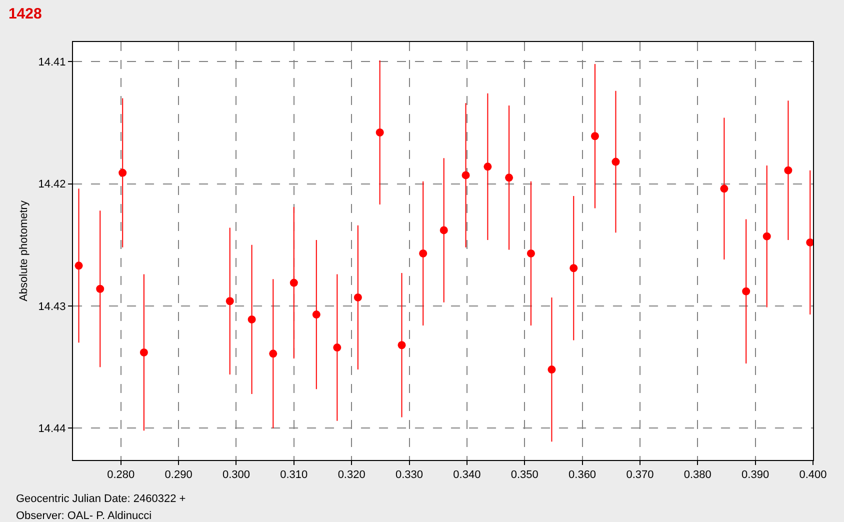 This screenshot has height=522, width=844. What do you see at coordinates (84, 516) in the screenshot?
I see `text: Observer: OAL- P. Aldinucci` at bounding box center [84, 516].